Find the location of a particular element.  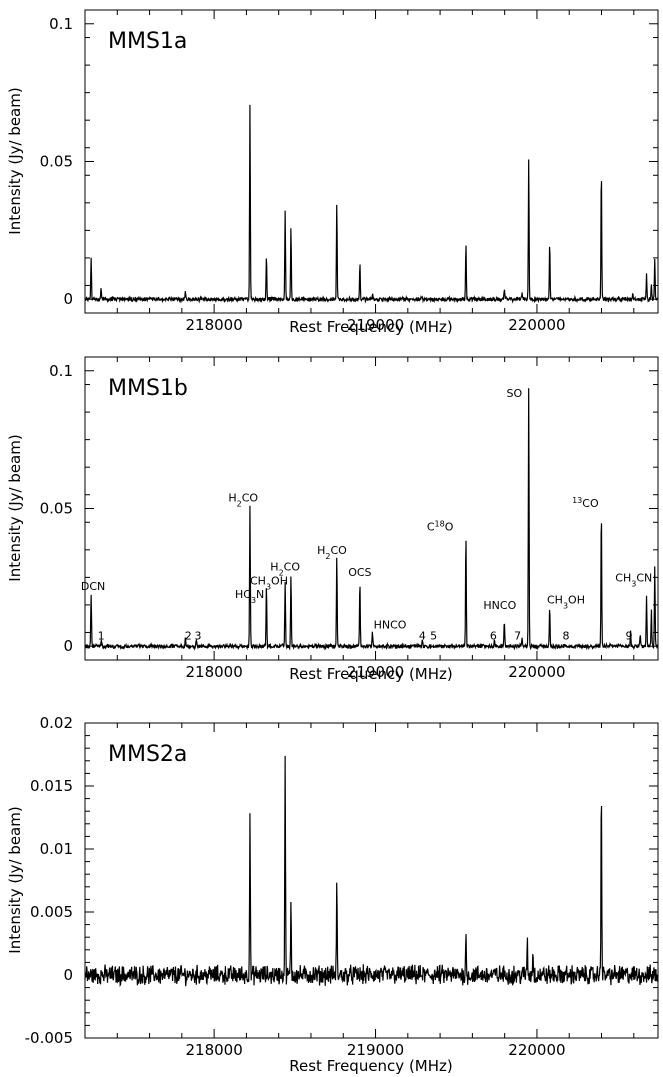

panel-label: MMS1b is located at coordinates (148, 388).